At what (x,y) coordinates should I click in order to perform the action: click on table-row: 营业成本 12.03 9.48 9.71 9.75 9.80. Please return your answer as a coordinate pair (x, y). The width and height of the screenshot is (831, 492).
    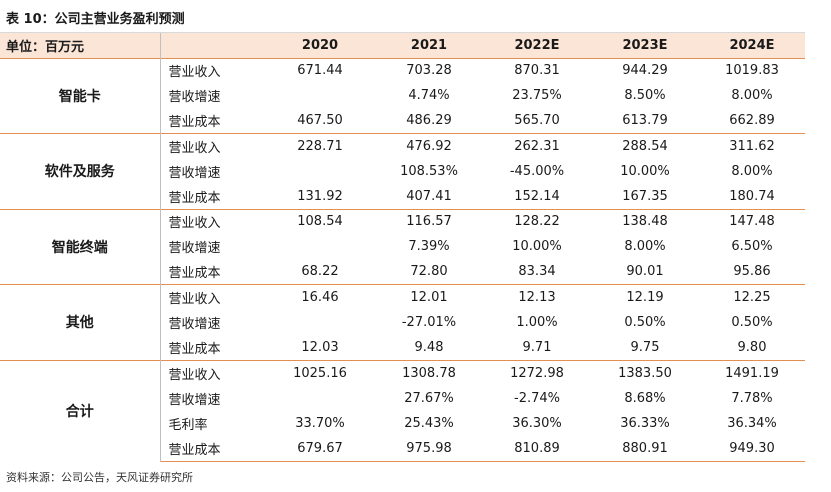
    Looking at the image, I should click on (402, 348).